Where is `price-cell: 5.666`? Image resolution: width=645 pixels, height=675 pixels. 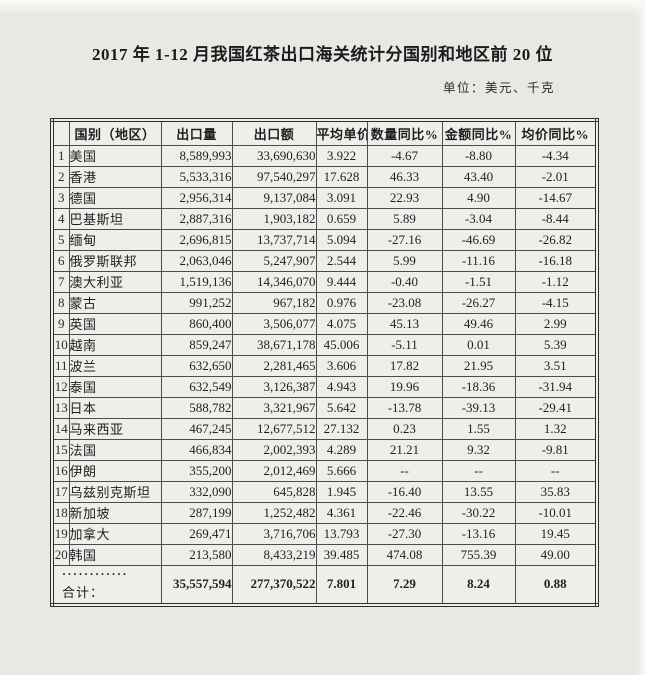 price-cell: 5.666 is located at coordinates (341, 470).